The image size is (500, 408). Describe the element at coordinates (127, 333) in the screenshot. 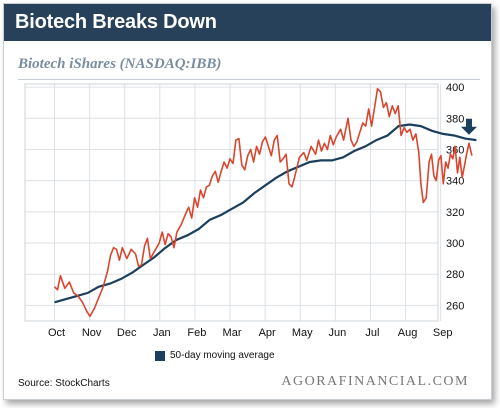

I see `x-tick-label: Dec` at that location.